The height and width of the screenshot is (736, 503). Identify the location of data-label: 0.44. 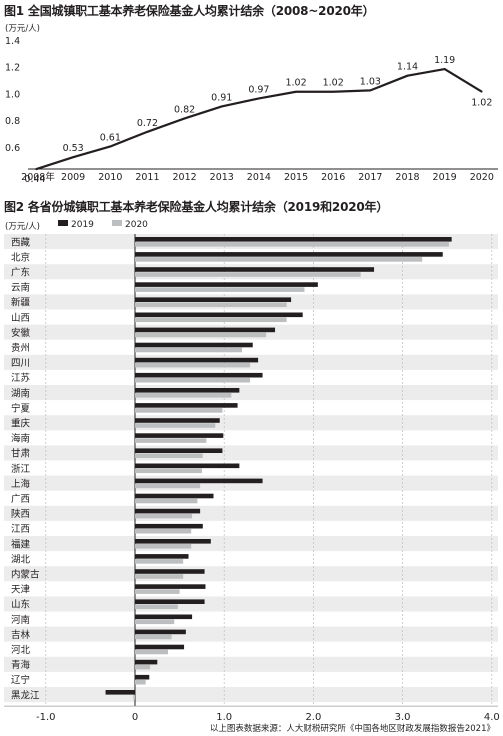
(34, 179).